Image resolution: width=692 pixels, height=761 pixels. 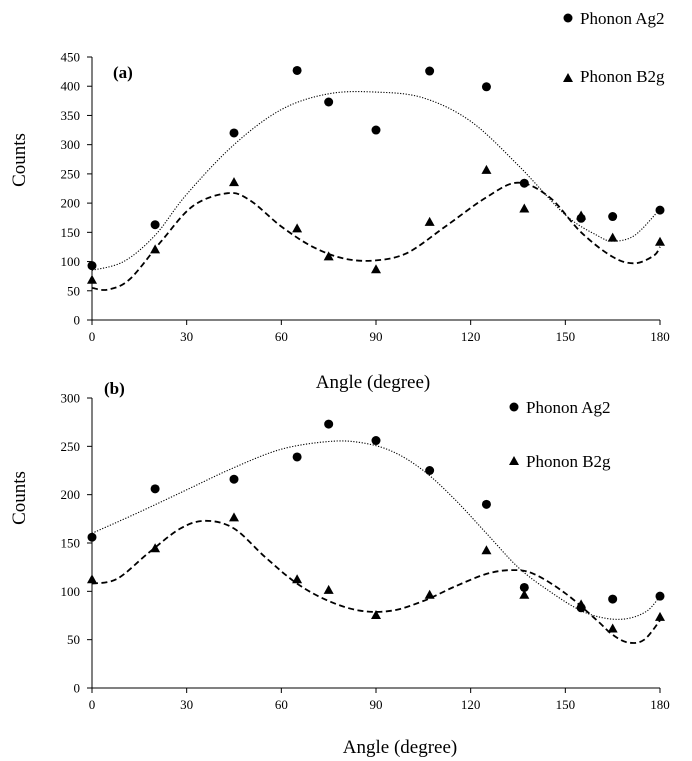 I want to click on panel-b-y-tick-label: 300, so click(x=71, y=398).